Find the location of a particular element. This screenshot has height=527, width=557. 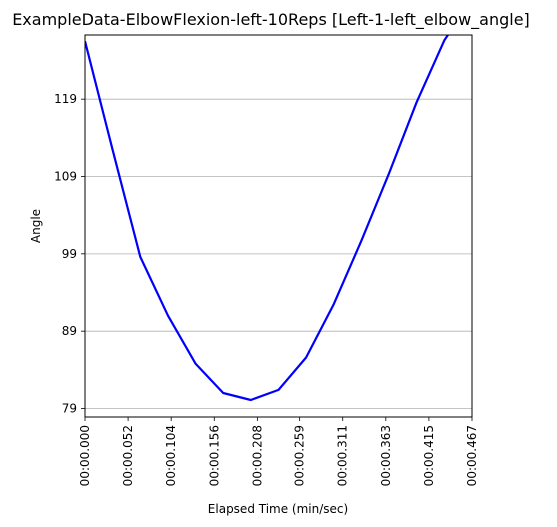

y-tick-label: 89 is located at coordinates (69, 331).